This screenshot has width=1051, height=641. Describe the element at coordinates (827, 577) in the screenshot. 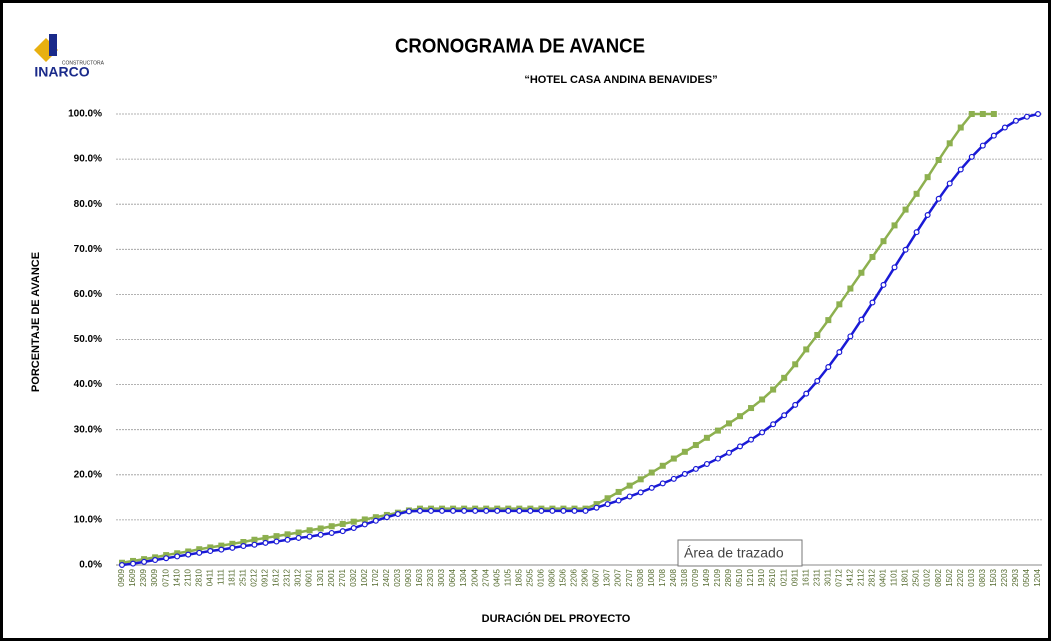

I see `x-tick-label: 3011` at that location.